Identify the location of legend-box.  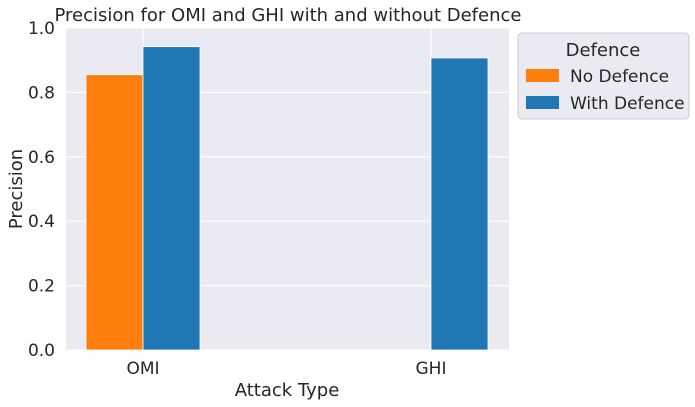
(603, 76).